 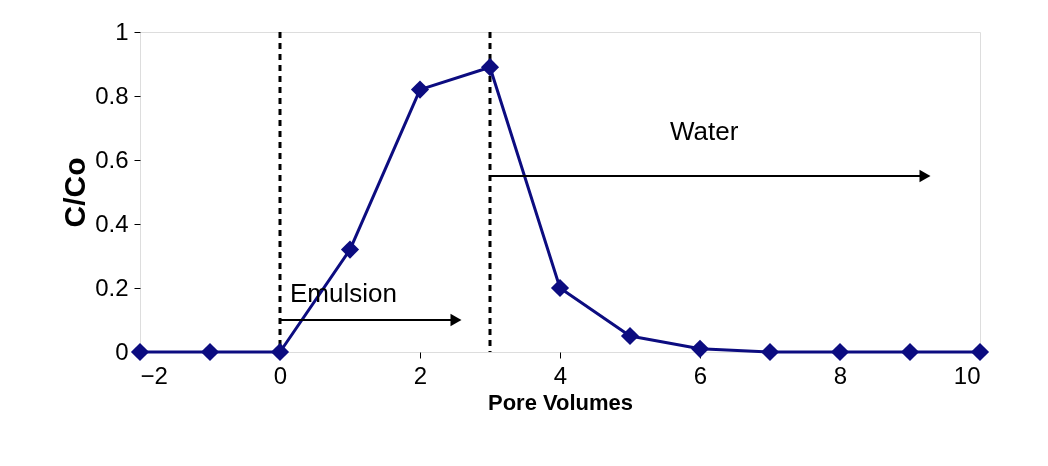 I want to click on x-tick-label: −2, so click(x=154, y=375).